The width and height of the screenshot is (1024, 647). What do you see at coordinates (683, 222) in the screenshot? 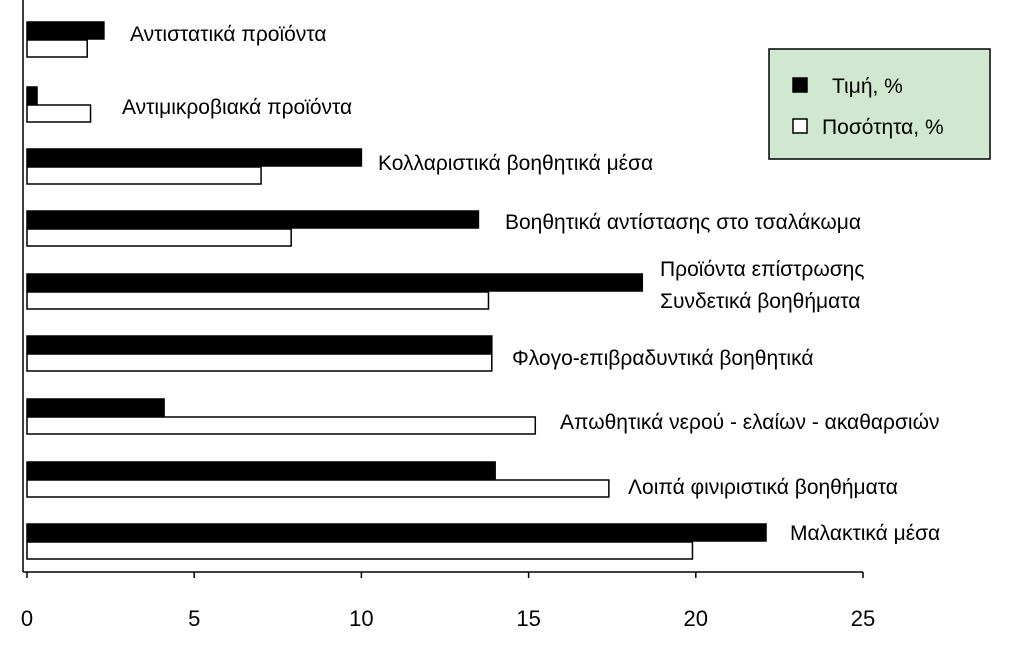
I see `category-label-4: Βοηθητικά αντίστασης στο τσαλάκωμα` at bounding box center [683, 222].